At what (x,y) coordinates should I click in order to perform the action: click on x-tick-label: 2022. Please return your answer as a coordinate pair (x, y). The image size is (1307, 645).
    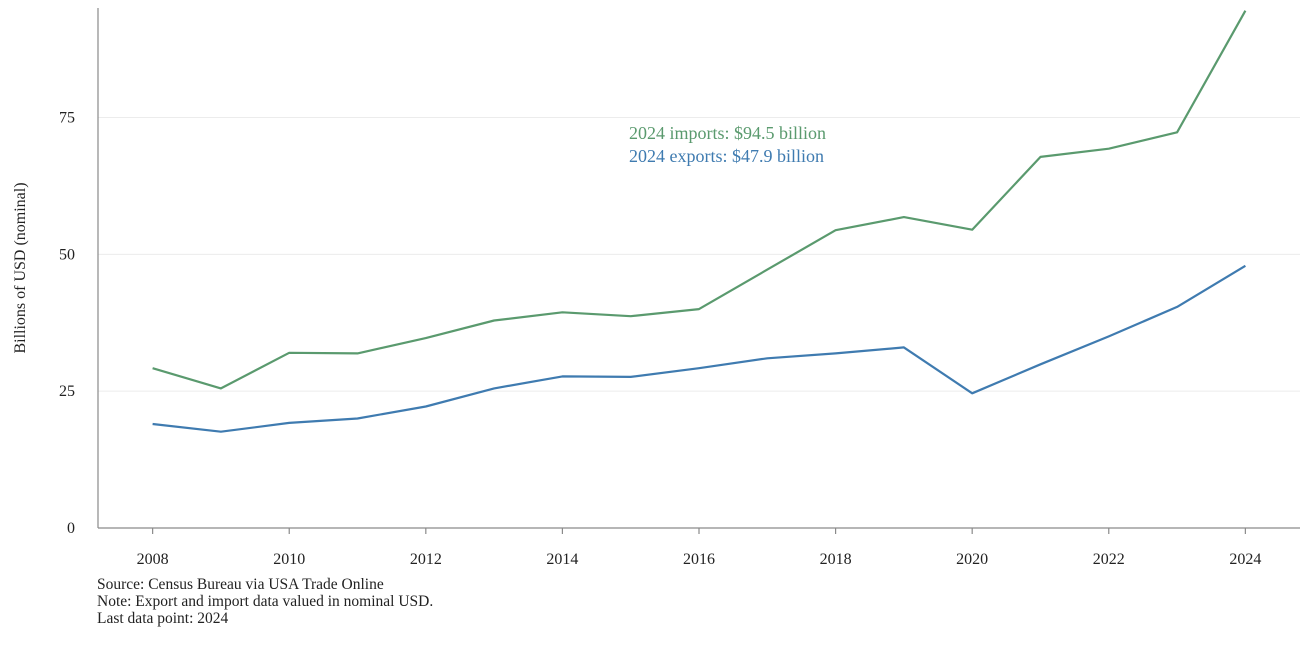
    Looking at the image, I should click on (1109, 559).